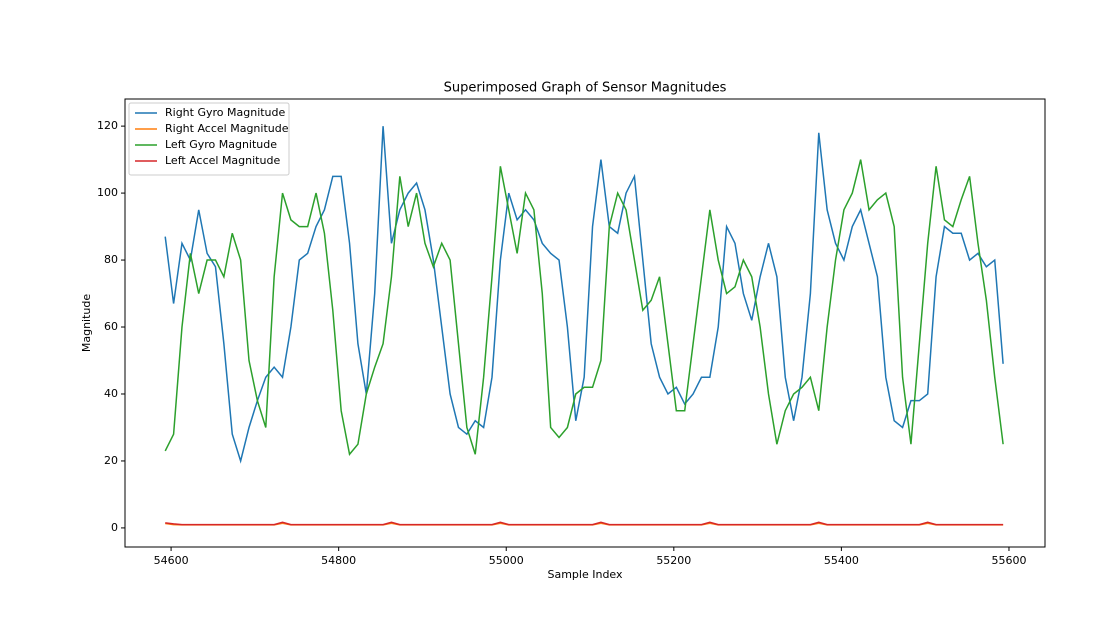  What do you see at coordinates (338, 560) in the screenshot?
I see `x-tick-label: 54800` at bounding box center [338, 560].